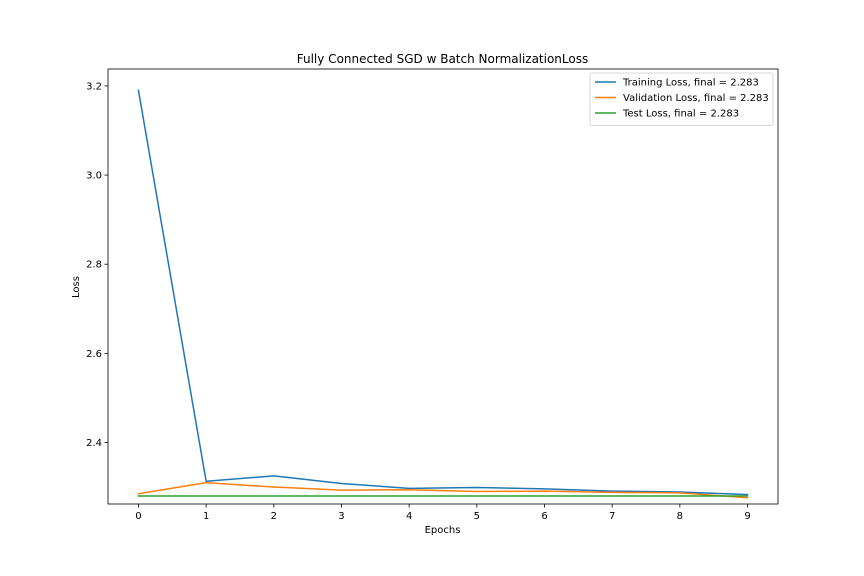 Image resolution: width=864 pixels, height=576 pixels. Describe the element at coordinates (274, 516) in the screenshot. I see `x-tick-label: 2` at that location.